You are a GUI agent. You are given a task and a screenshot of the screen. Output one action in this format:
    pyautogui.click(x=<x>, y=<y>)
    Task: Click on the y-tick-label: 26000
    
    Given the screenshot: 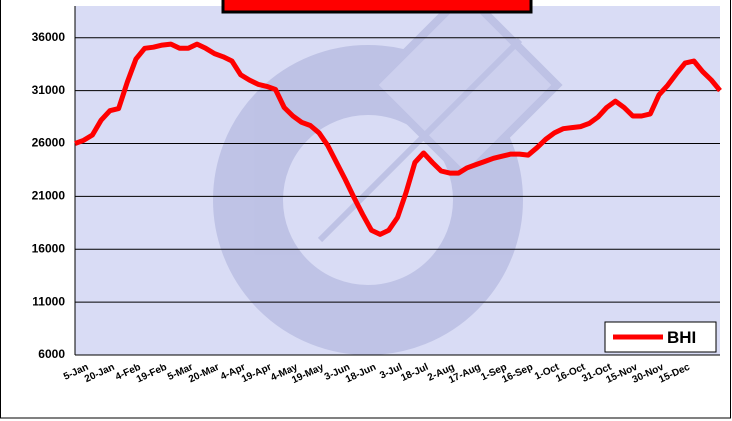 What is the action you would take?
    pyautogui.click(x=49, y=143)
    